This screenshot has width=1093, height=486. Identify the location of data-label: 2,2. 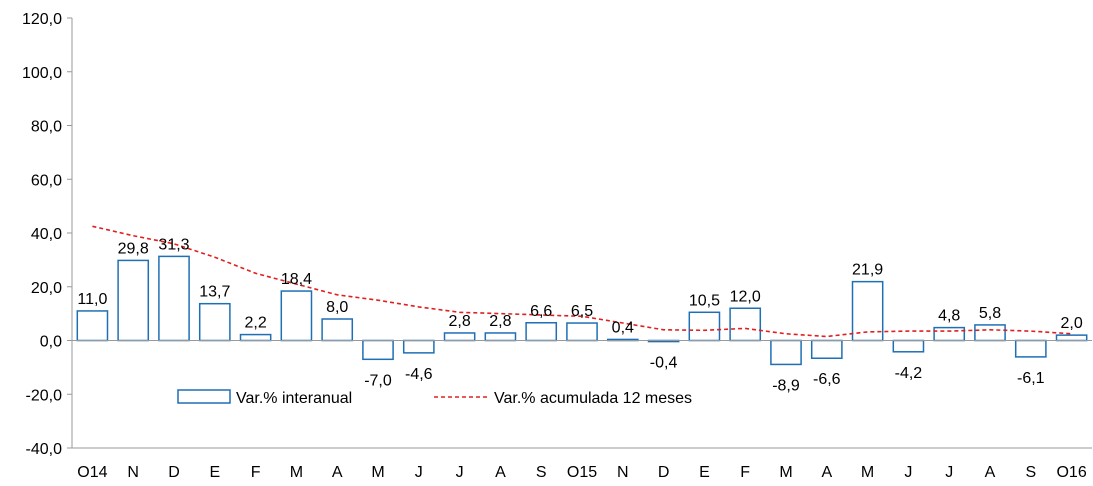
(255, 323).